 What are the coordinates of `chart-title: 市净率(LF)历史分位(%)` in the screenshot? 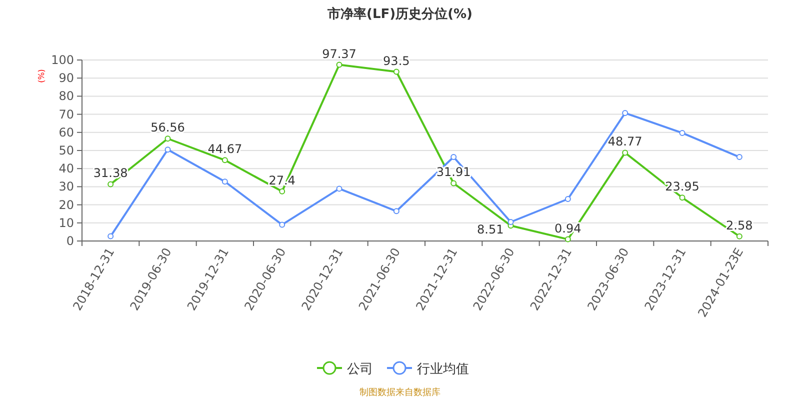 It's located at (399, 14).